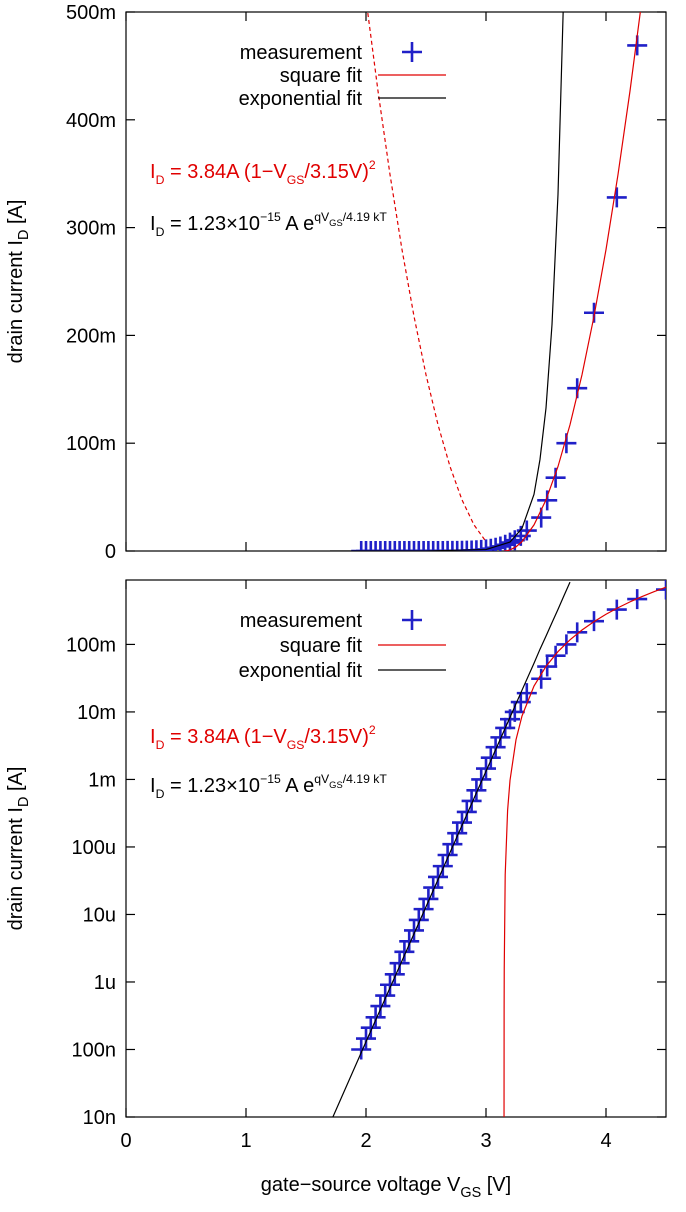  I want to click on annotation: ID = 1.23×10−15 A eqVGS/4.19 kT, so click(268, 224).